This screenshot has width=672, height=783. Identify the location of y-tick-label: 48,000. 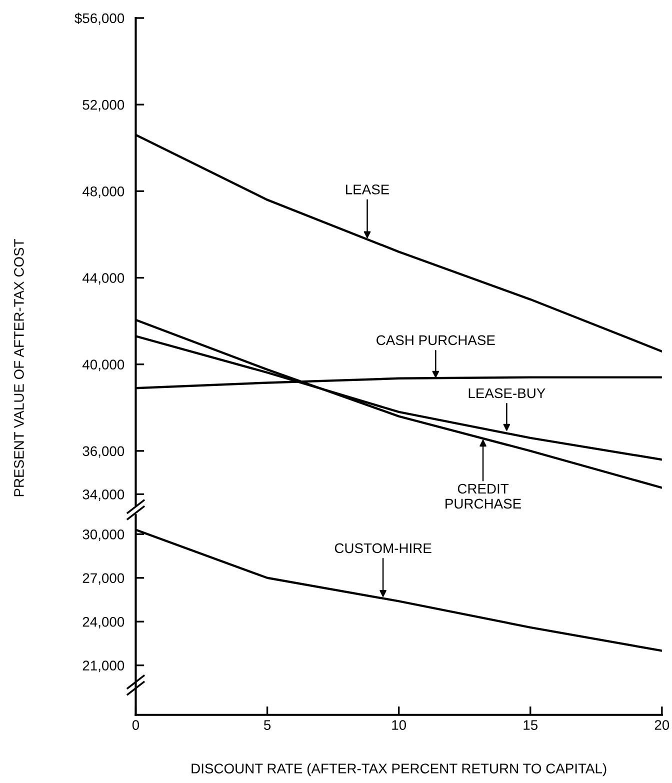
(103, 192).